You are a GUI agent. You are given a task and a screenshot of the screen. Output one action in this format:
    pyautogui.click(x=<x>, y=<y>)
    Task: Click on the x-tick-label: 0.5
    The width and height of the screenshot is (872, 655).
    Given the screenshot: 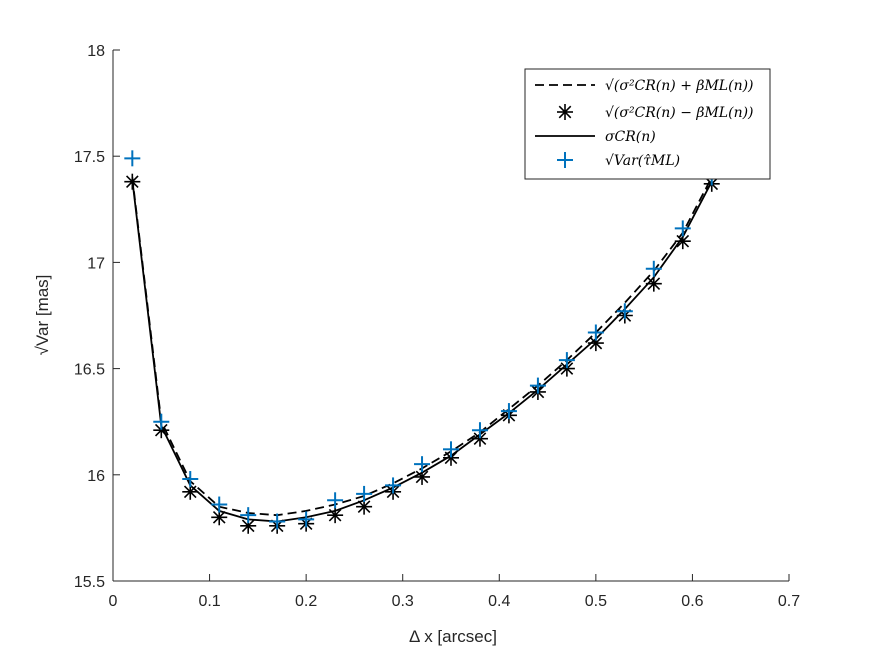 What is the action you would take?
    pyautogui.click(x=596, y=601)
    